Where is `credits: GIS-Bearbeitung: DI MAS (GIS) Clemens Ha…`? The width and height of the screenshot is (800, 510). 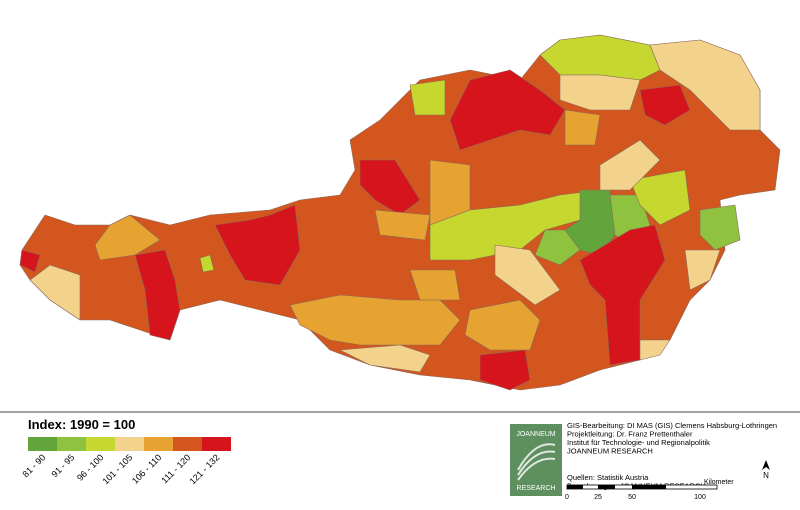
credits: GIS-Bearbeitung: DI MAS (GIS) Clemens Ha… is located at coordinates (672, 456).